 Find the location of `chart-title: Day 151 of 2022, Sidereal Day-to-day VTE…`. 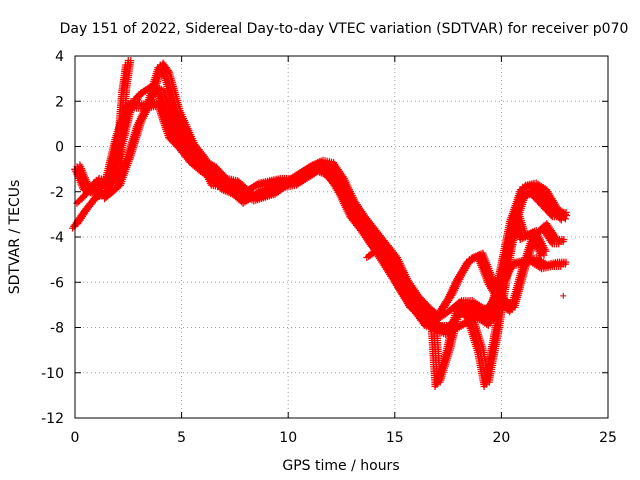

chart-title: Day 151 of 2022, Sidereal Day-to-day VTE… is located at coordinates (344, 29).